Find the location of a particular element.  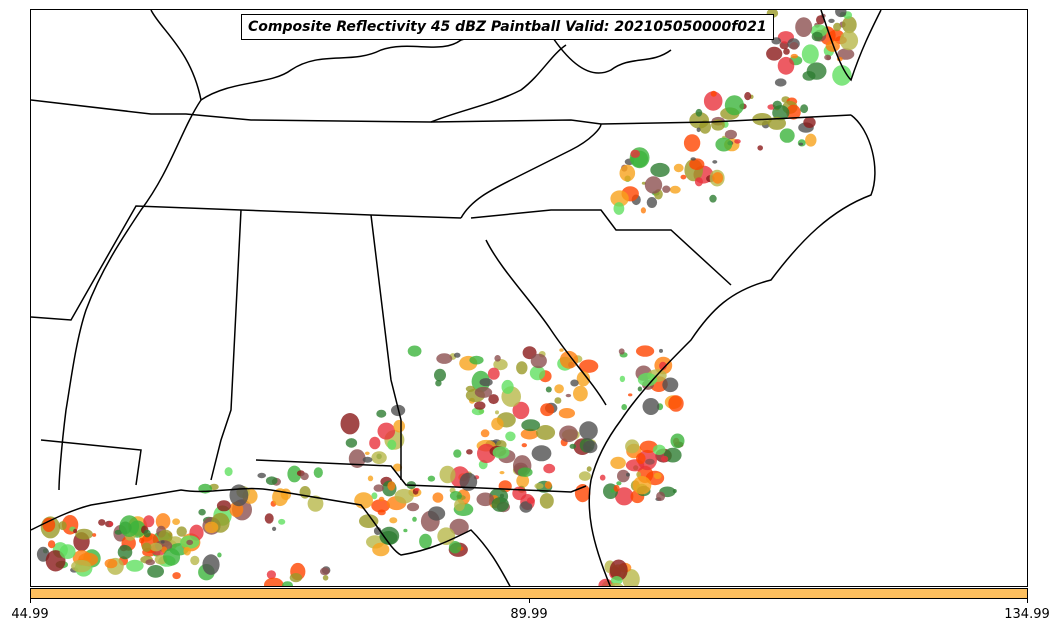

la-north-border is located at coordinates (91, 462).